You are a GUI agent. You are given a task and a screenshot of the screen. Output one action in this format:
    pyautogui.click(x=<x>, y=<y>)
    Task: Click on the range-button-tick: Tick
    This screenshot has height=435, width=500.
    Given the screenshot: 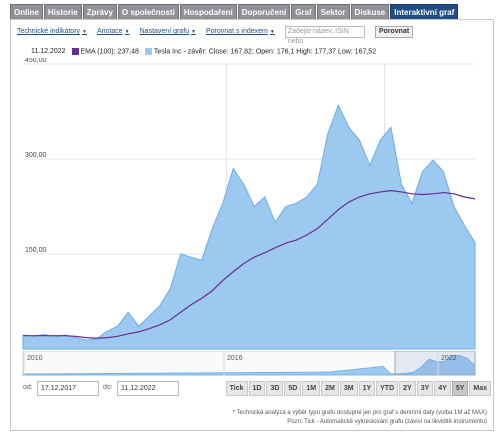 What is the action you would take?
    pyautogui.click(x=236, y=388)
    